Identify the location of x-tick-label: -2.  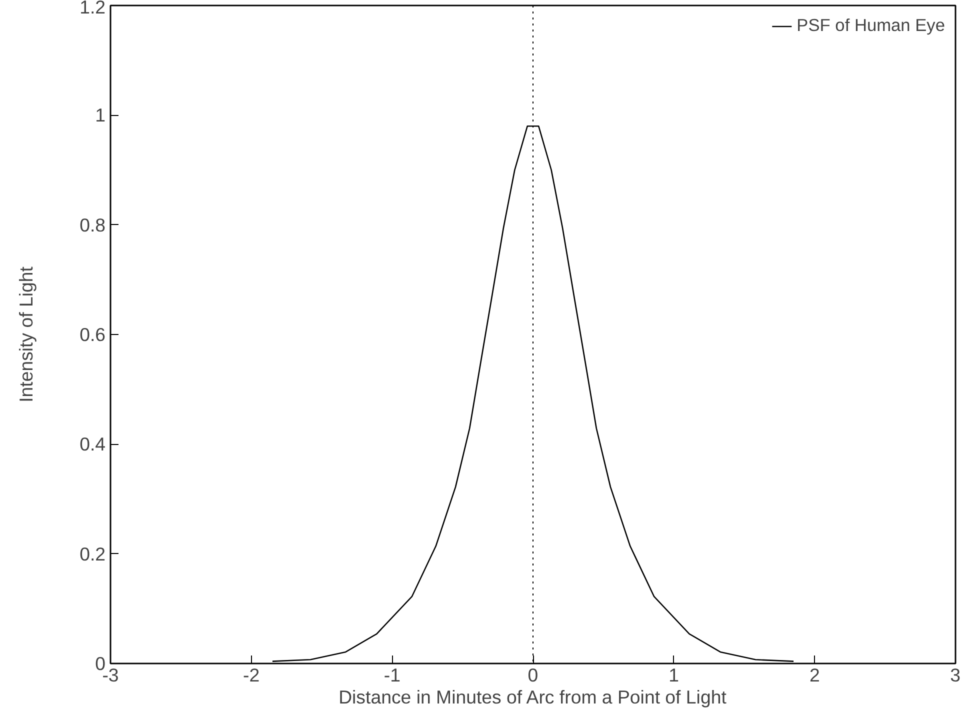
(251, 675).